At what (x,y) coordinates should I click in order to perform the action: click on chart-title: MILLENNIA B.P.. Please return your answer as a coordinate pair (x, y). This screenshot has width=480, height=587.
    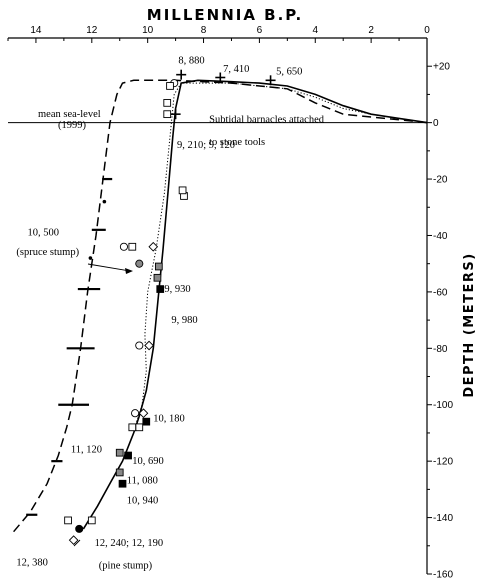
    Looking at the image, I should click on (225, 15).